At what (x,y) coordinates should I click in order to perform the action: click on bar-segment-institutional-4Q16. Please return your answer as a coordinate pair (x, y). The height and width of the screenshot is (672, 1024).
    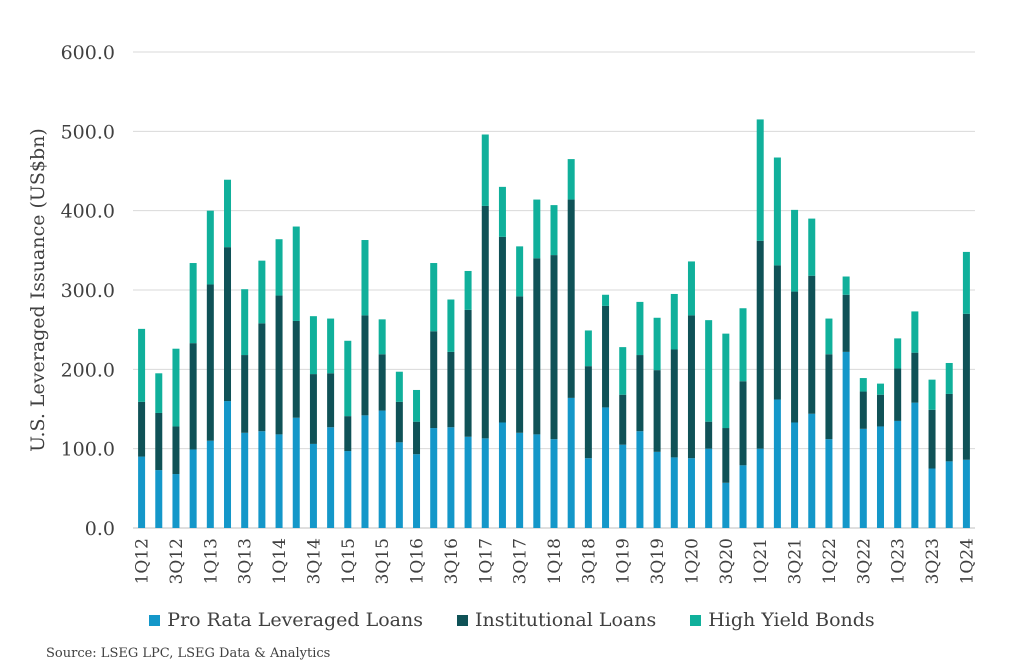
    Looking at the image, I should click on (468, 373).